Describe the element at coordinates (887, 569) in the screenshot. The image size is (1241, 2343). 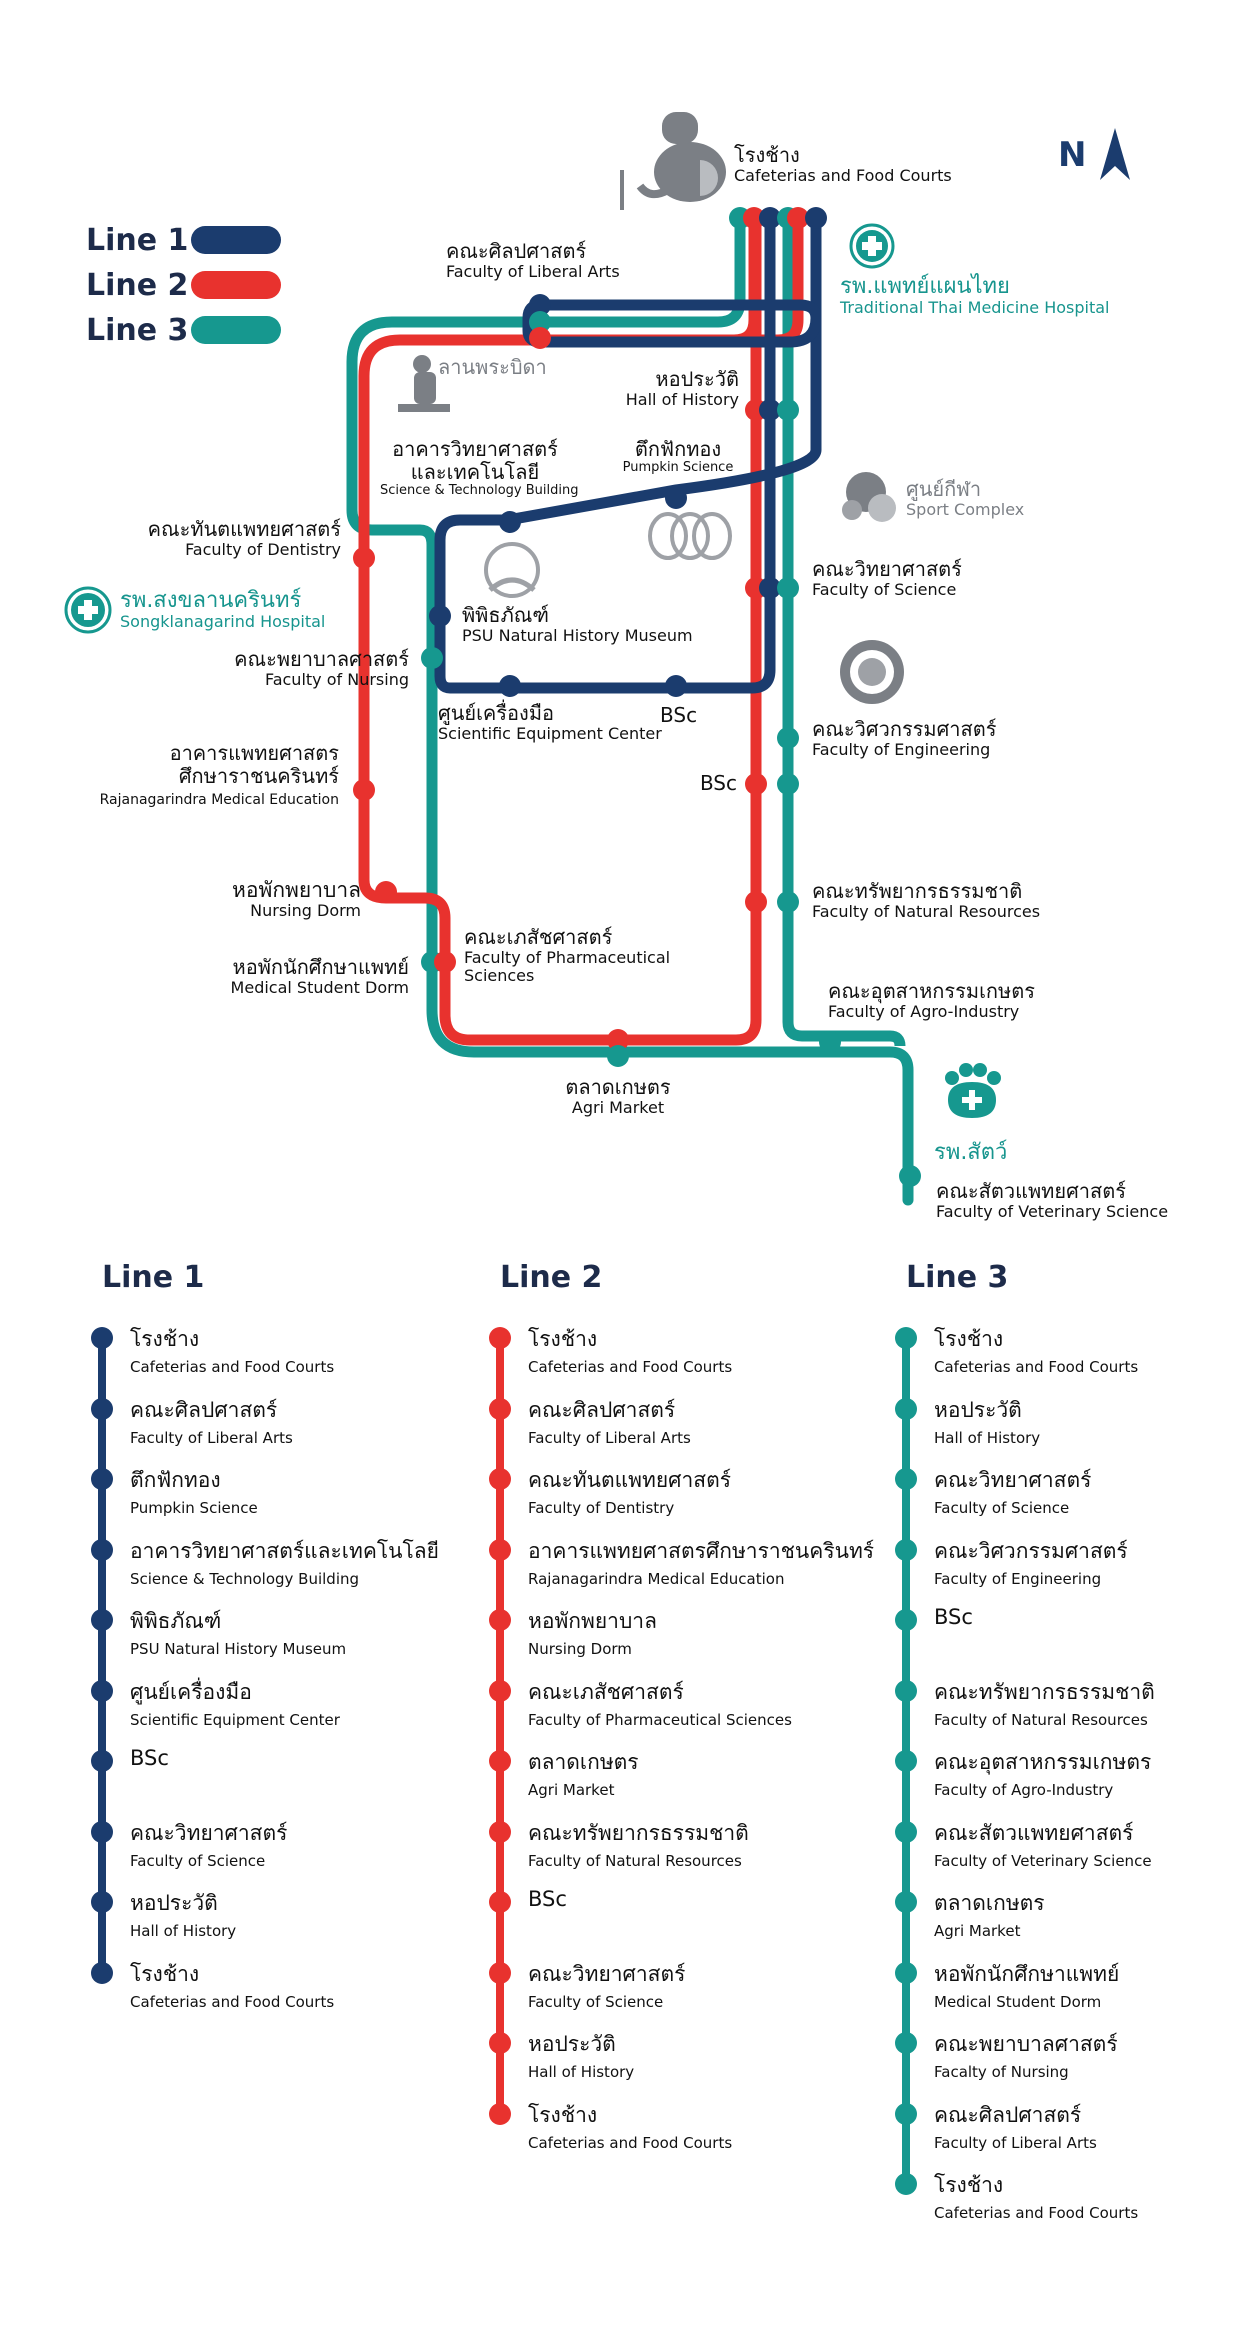
I see `label-th: คณะวิทยาศาสตร์` at that location.